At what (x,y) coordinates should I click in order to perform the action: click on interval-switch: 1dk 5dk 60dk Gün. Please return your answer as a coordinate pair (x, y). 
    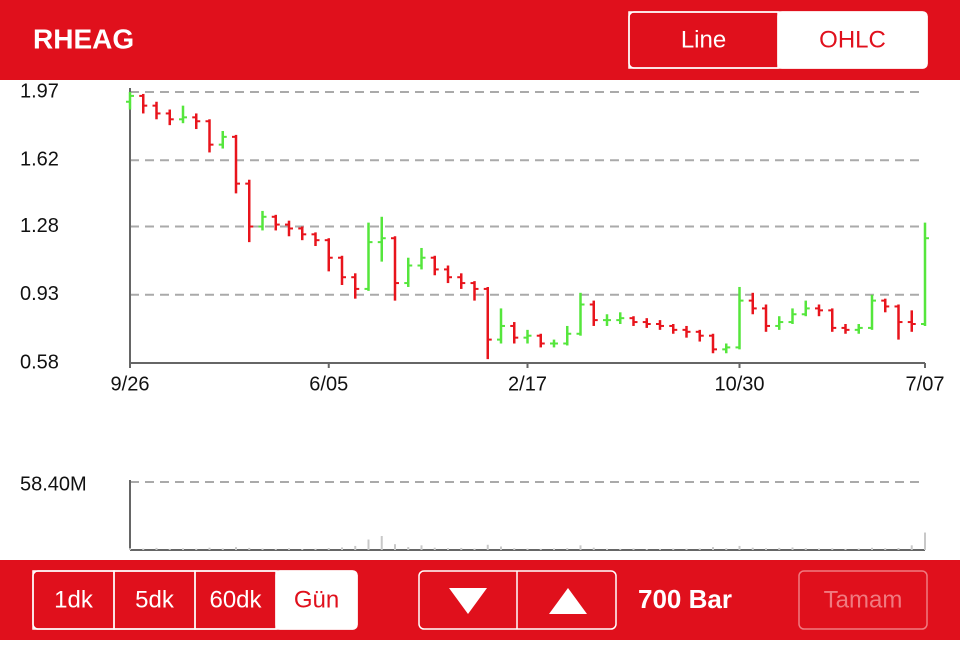
    Looking at the image, I should click on (195, 600).